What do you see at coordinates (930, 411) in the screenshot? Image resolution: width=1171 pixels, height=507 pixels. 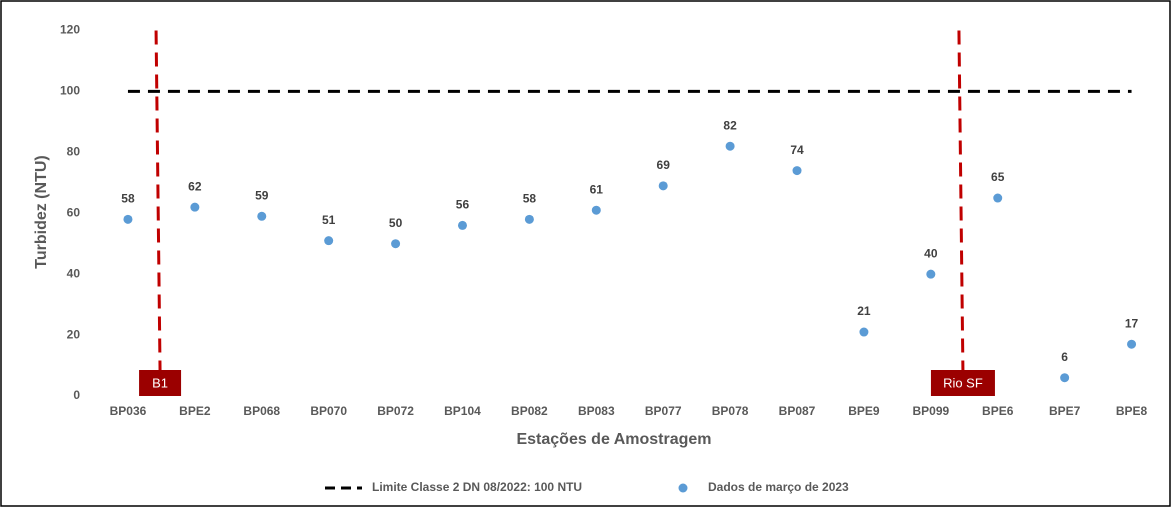 I see `x-tick-label: BP099` at bounding box center [930, 411].